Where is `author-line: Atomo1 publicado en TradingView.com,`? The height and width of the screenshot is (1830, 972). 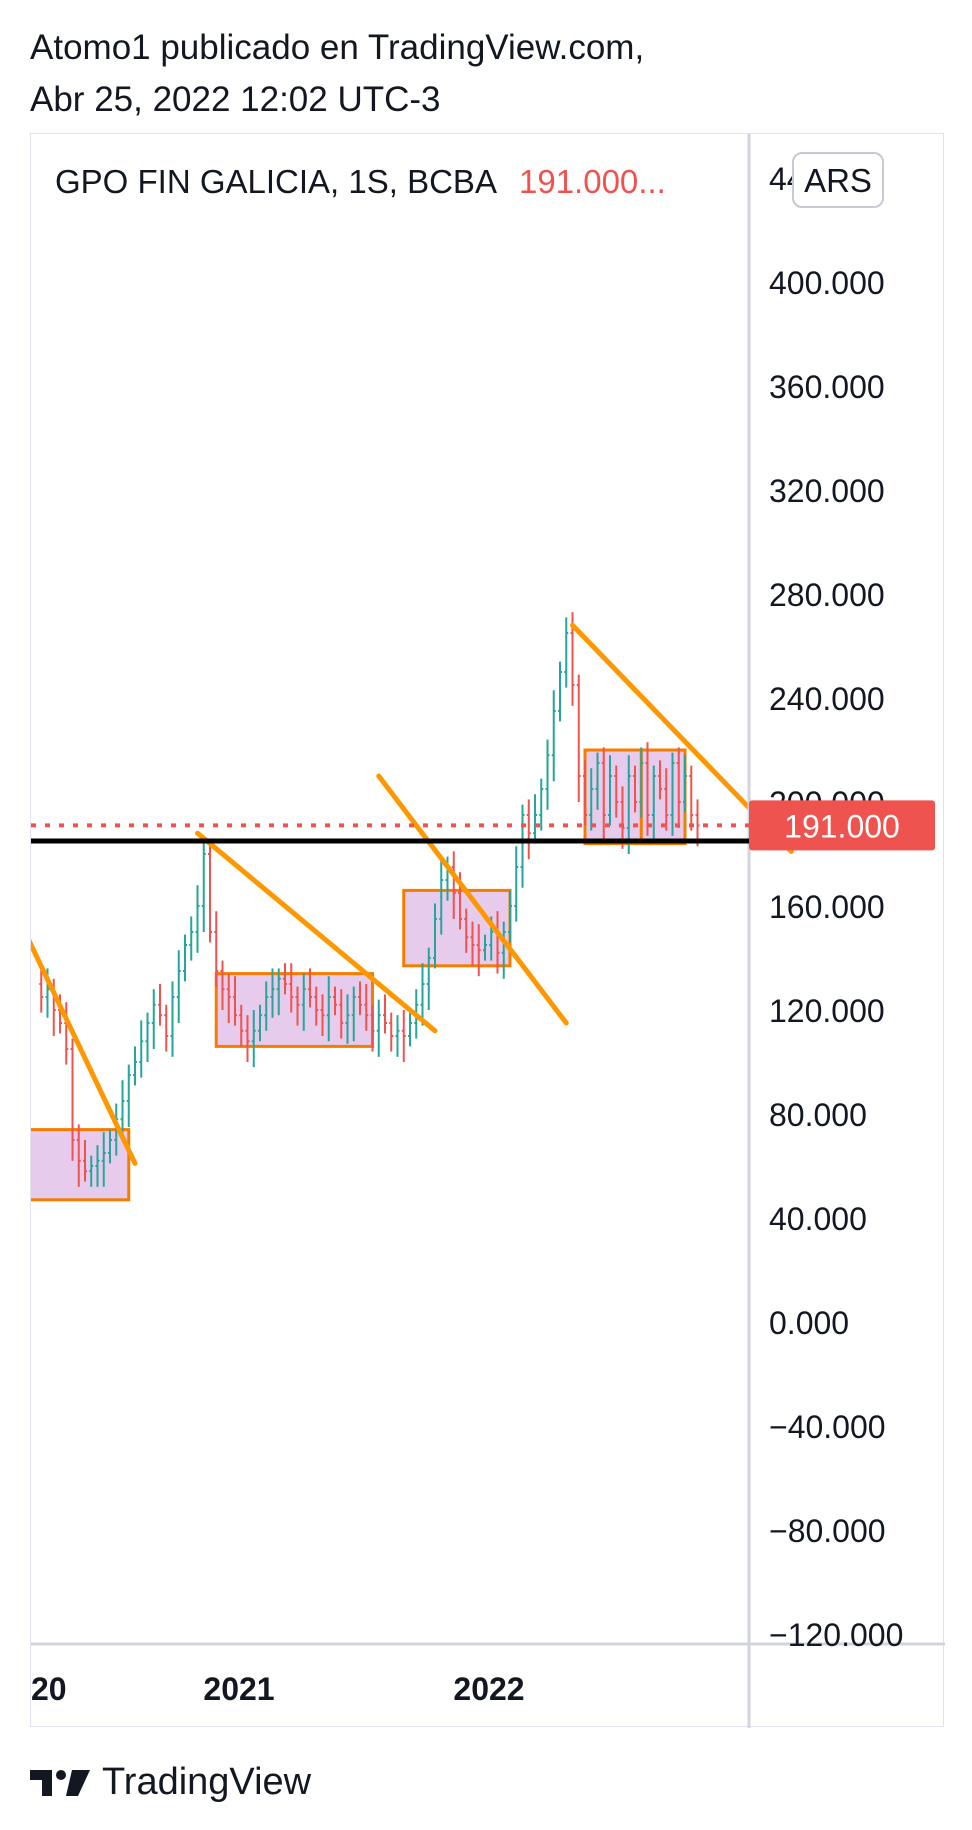
author-line: Atomo1 publicado en TradingView.com, is located at coordinates (337, 47).